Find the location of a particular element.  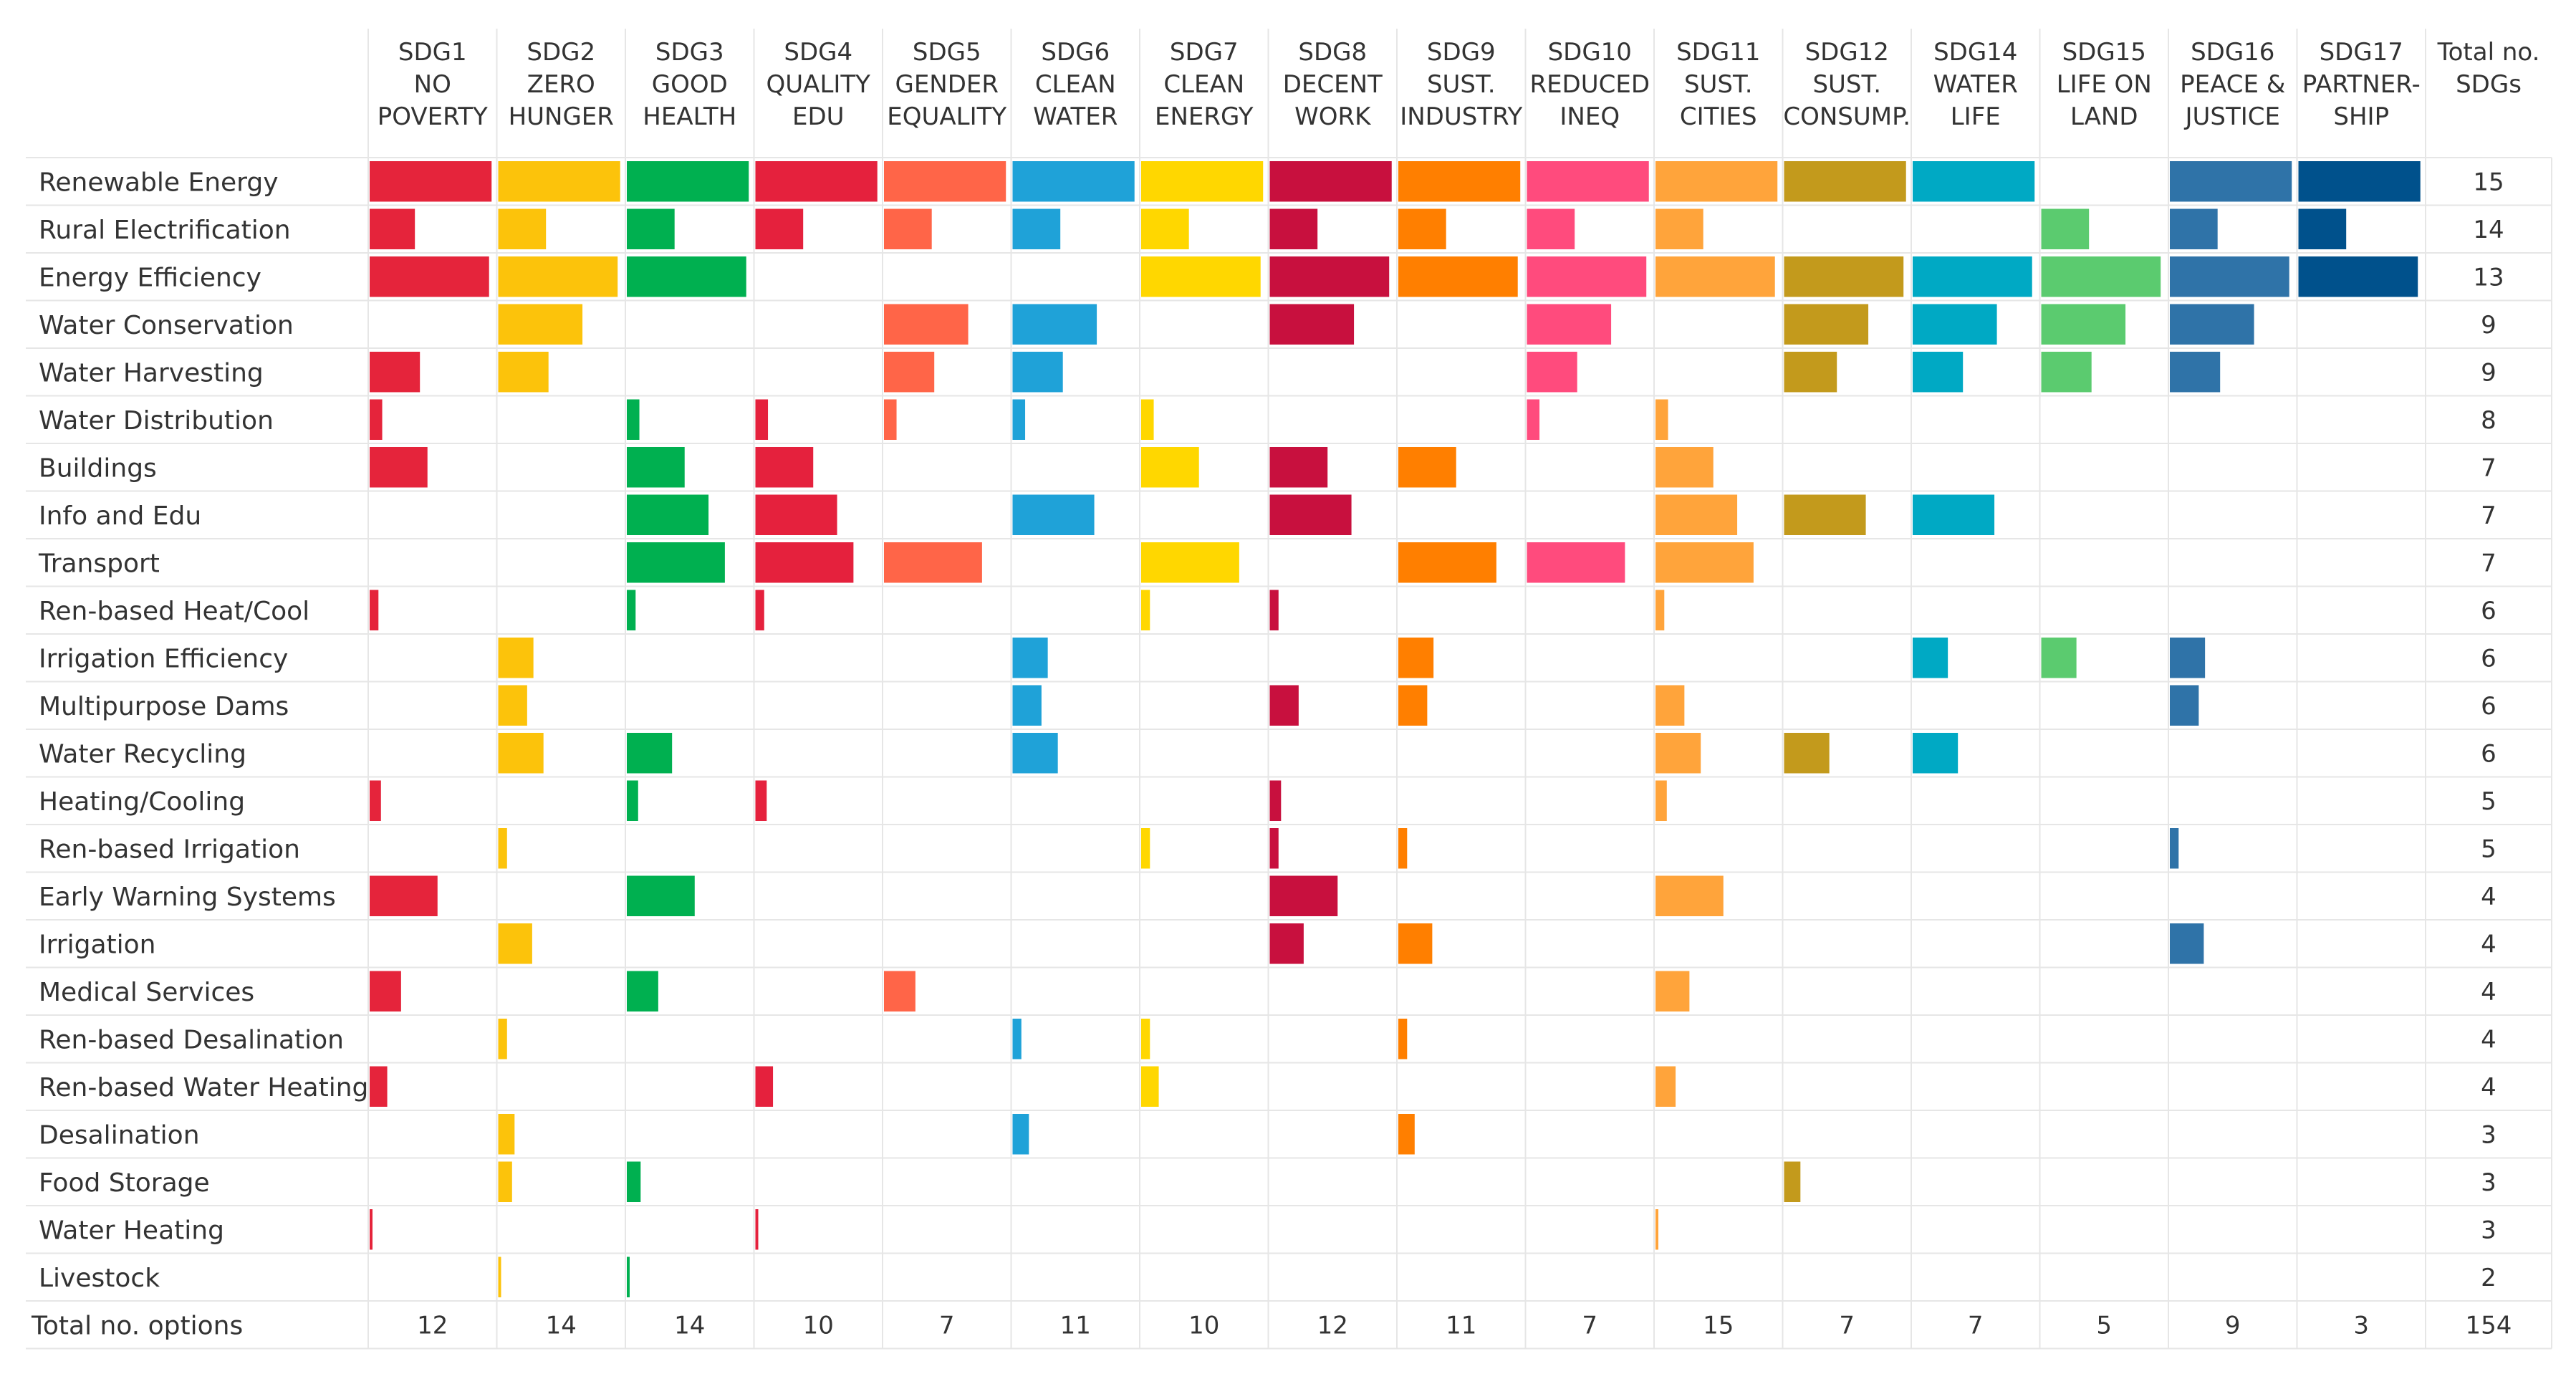

column-header-line: POVERTY is located at coordinates (433, 116).